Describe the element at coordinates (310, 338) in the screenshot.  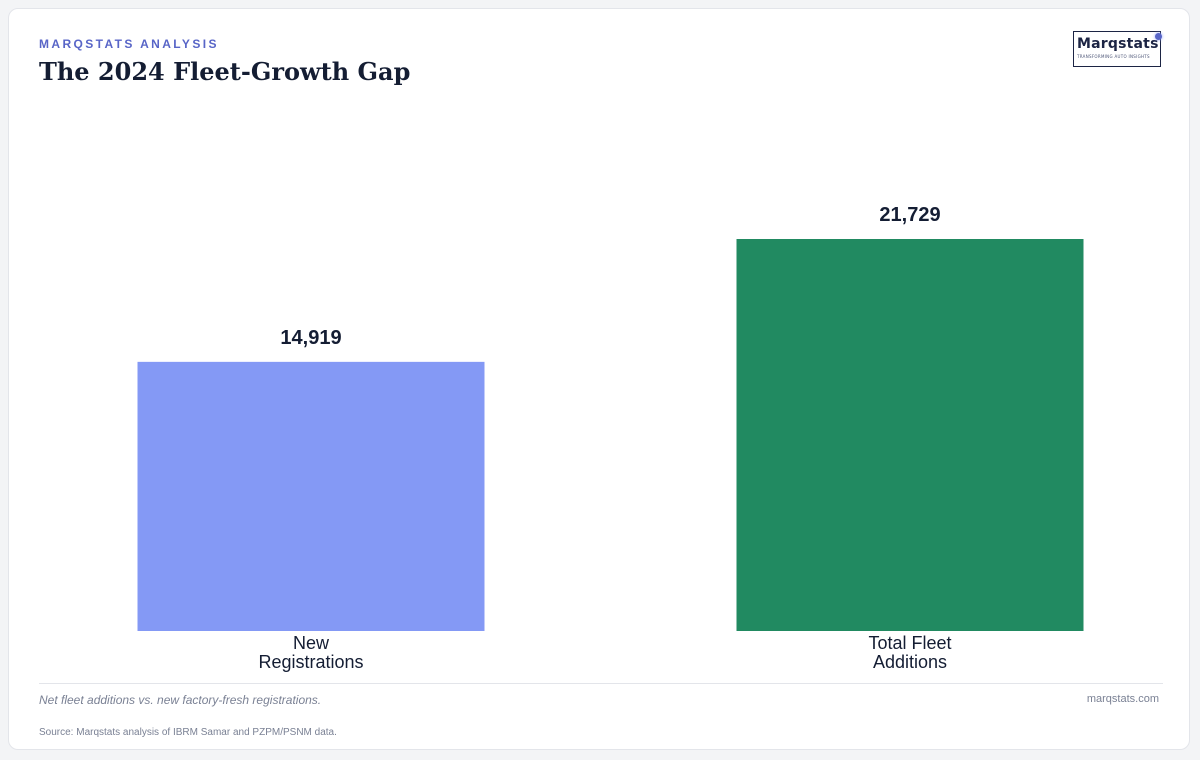
I see `data-label-1: 14,919` at that location.